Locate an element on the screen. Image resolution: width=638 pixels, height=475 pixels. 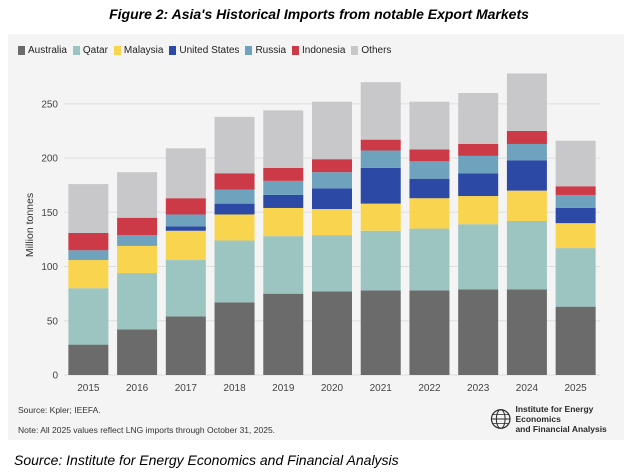
legend-item: United States is located at coordinates (204, 50).